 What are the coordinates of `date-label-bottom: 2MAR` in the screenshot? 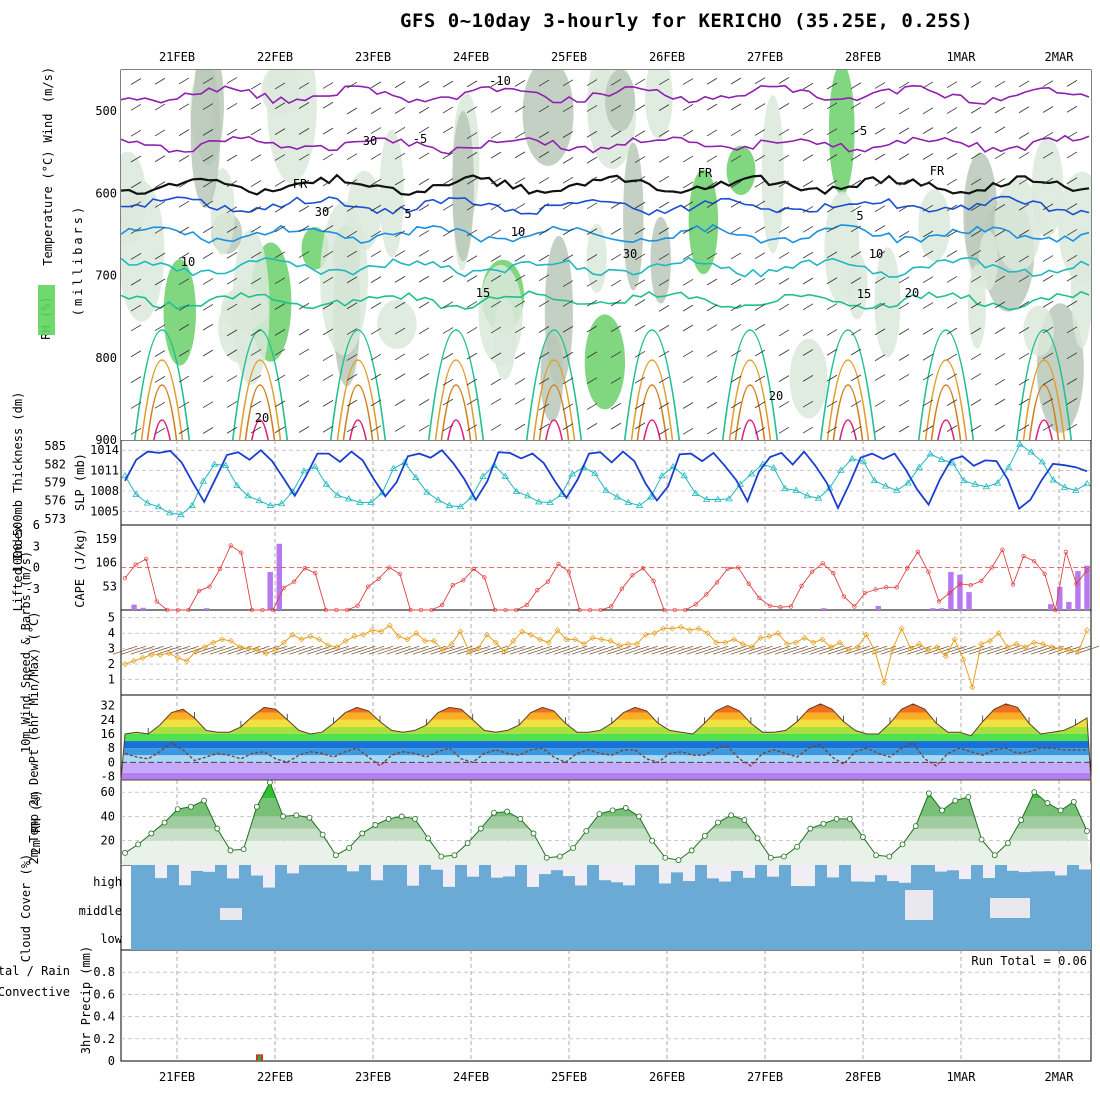 It's located at (1060, 1077).